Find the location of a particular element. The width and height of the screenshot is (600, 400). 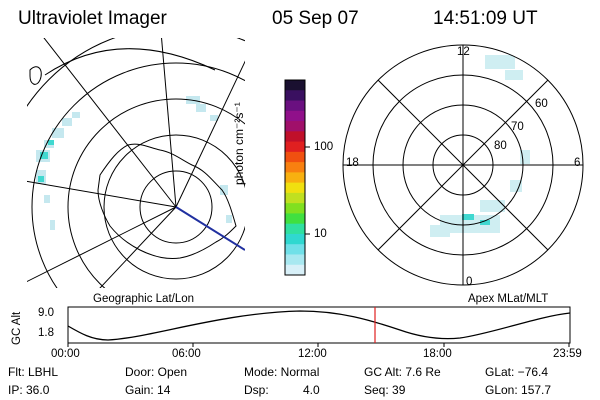

colorbar-label: photon cm⁻²s⁻¹ is located at coordinates (239, 143).